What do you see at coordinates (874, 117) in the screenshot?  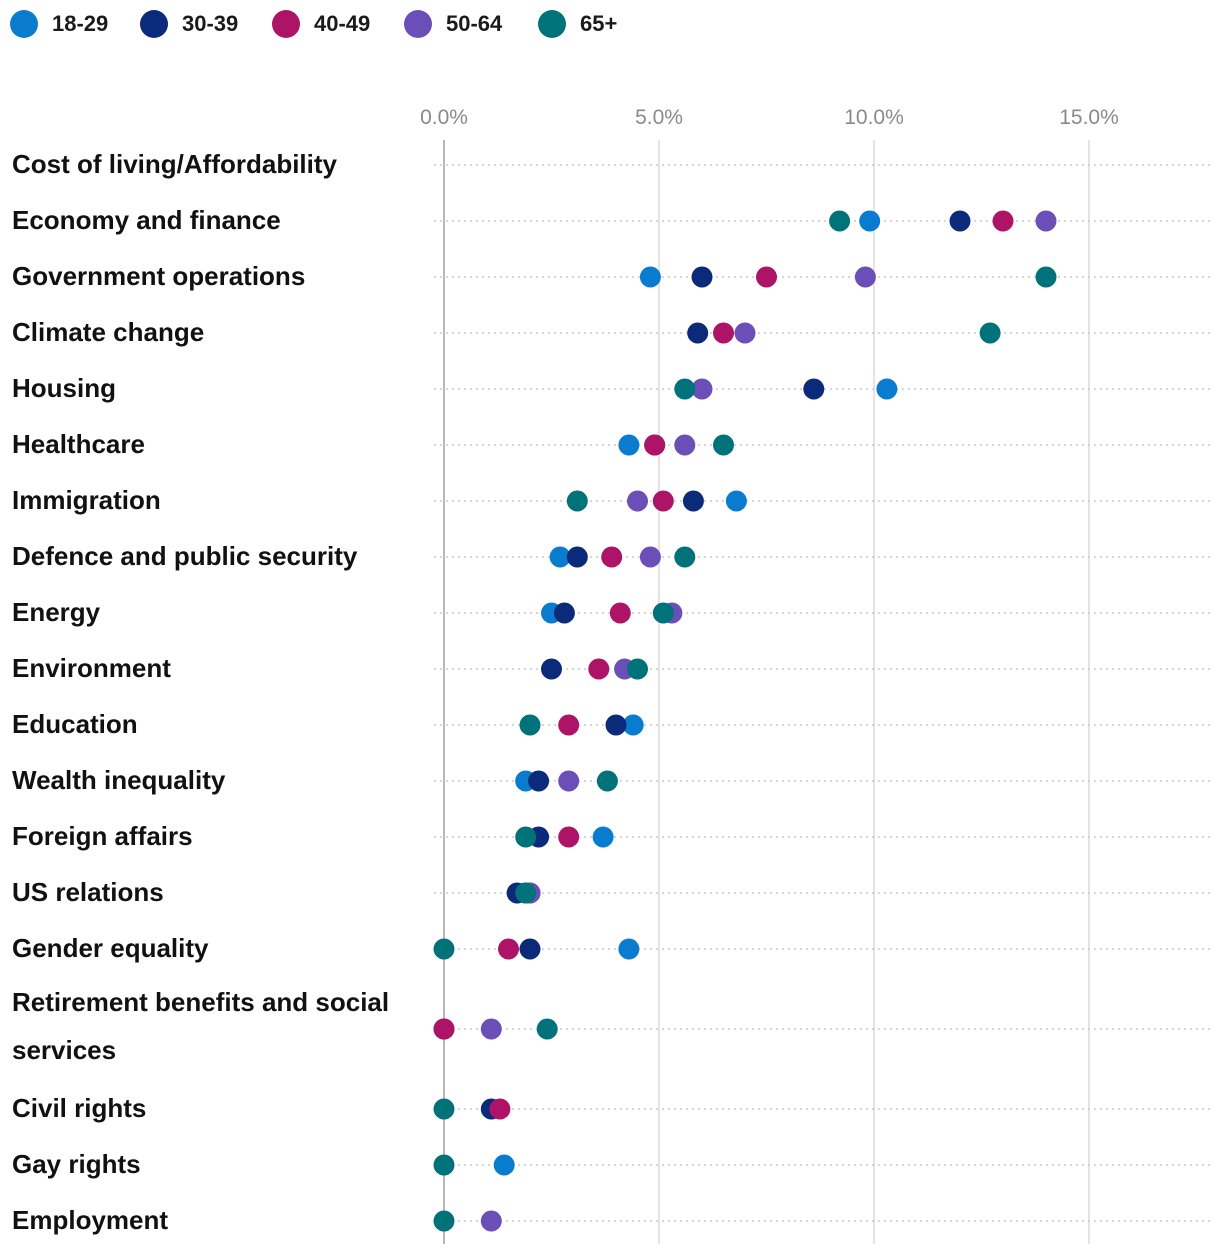 I see `x-tick-label: 10.0%` at bounding box center [874, 117].